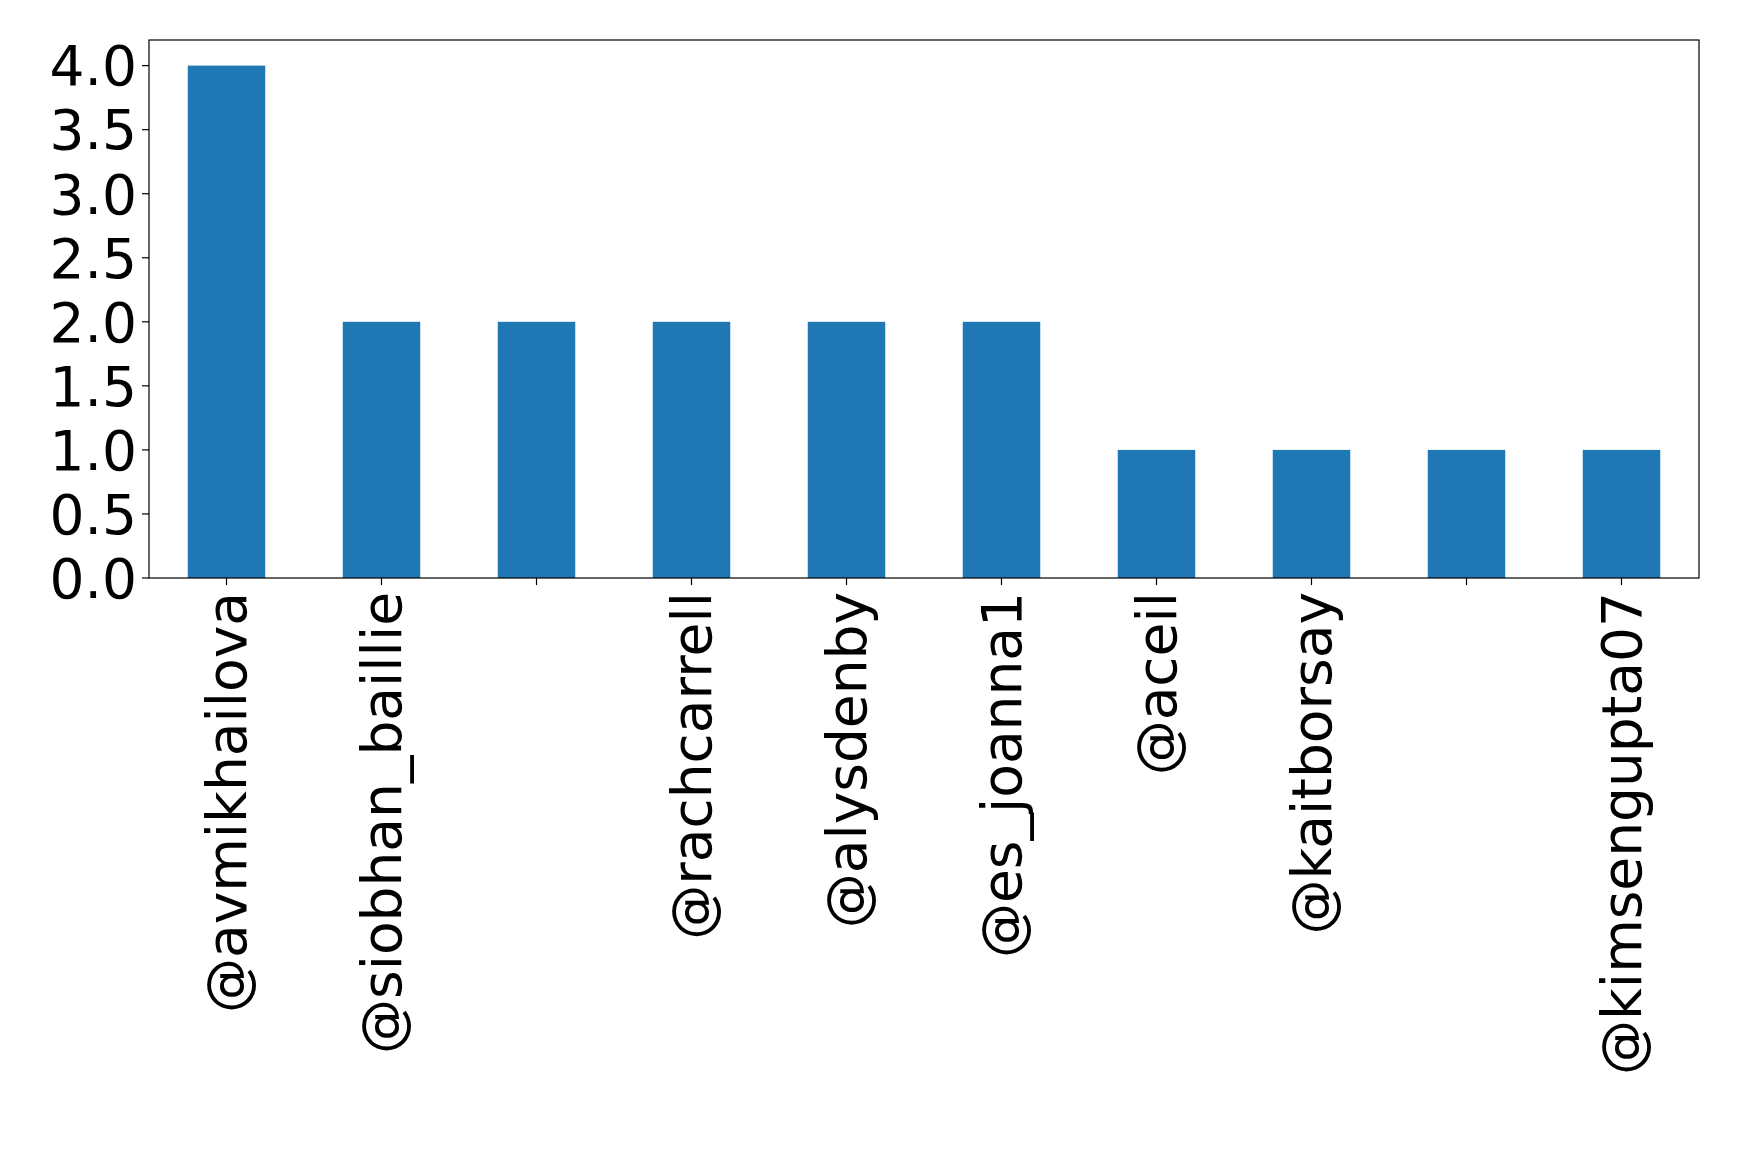 This screenshot has height=1176, width=1739. I want to click on x-tick-label: @kaitborsay, so click(1312, 763).